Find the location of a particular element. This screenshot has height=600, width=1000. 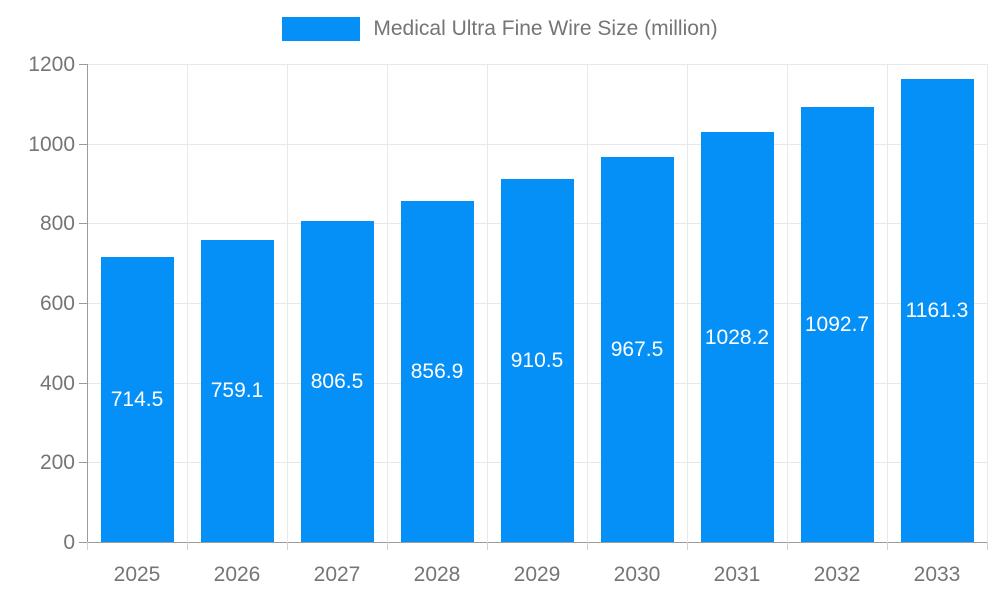

y-tick-label: 600 is located at coordinates (57, 303).